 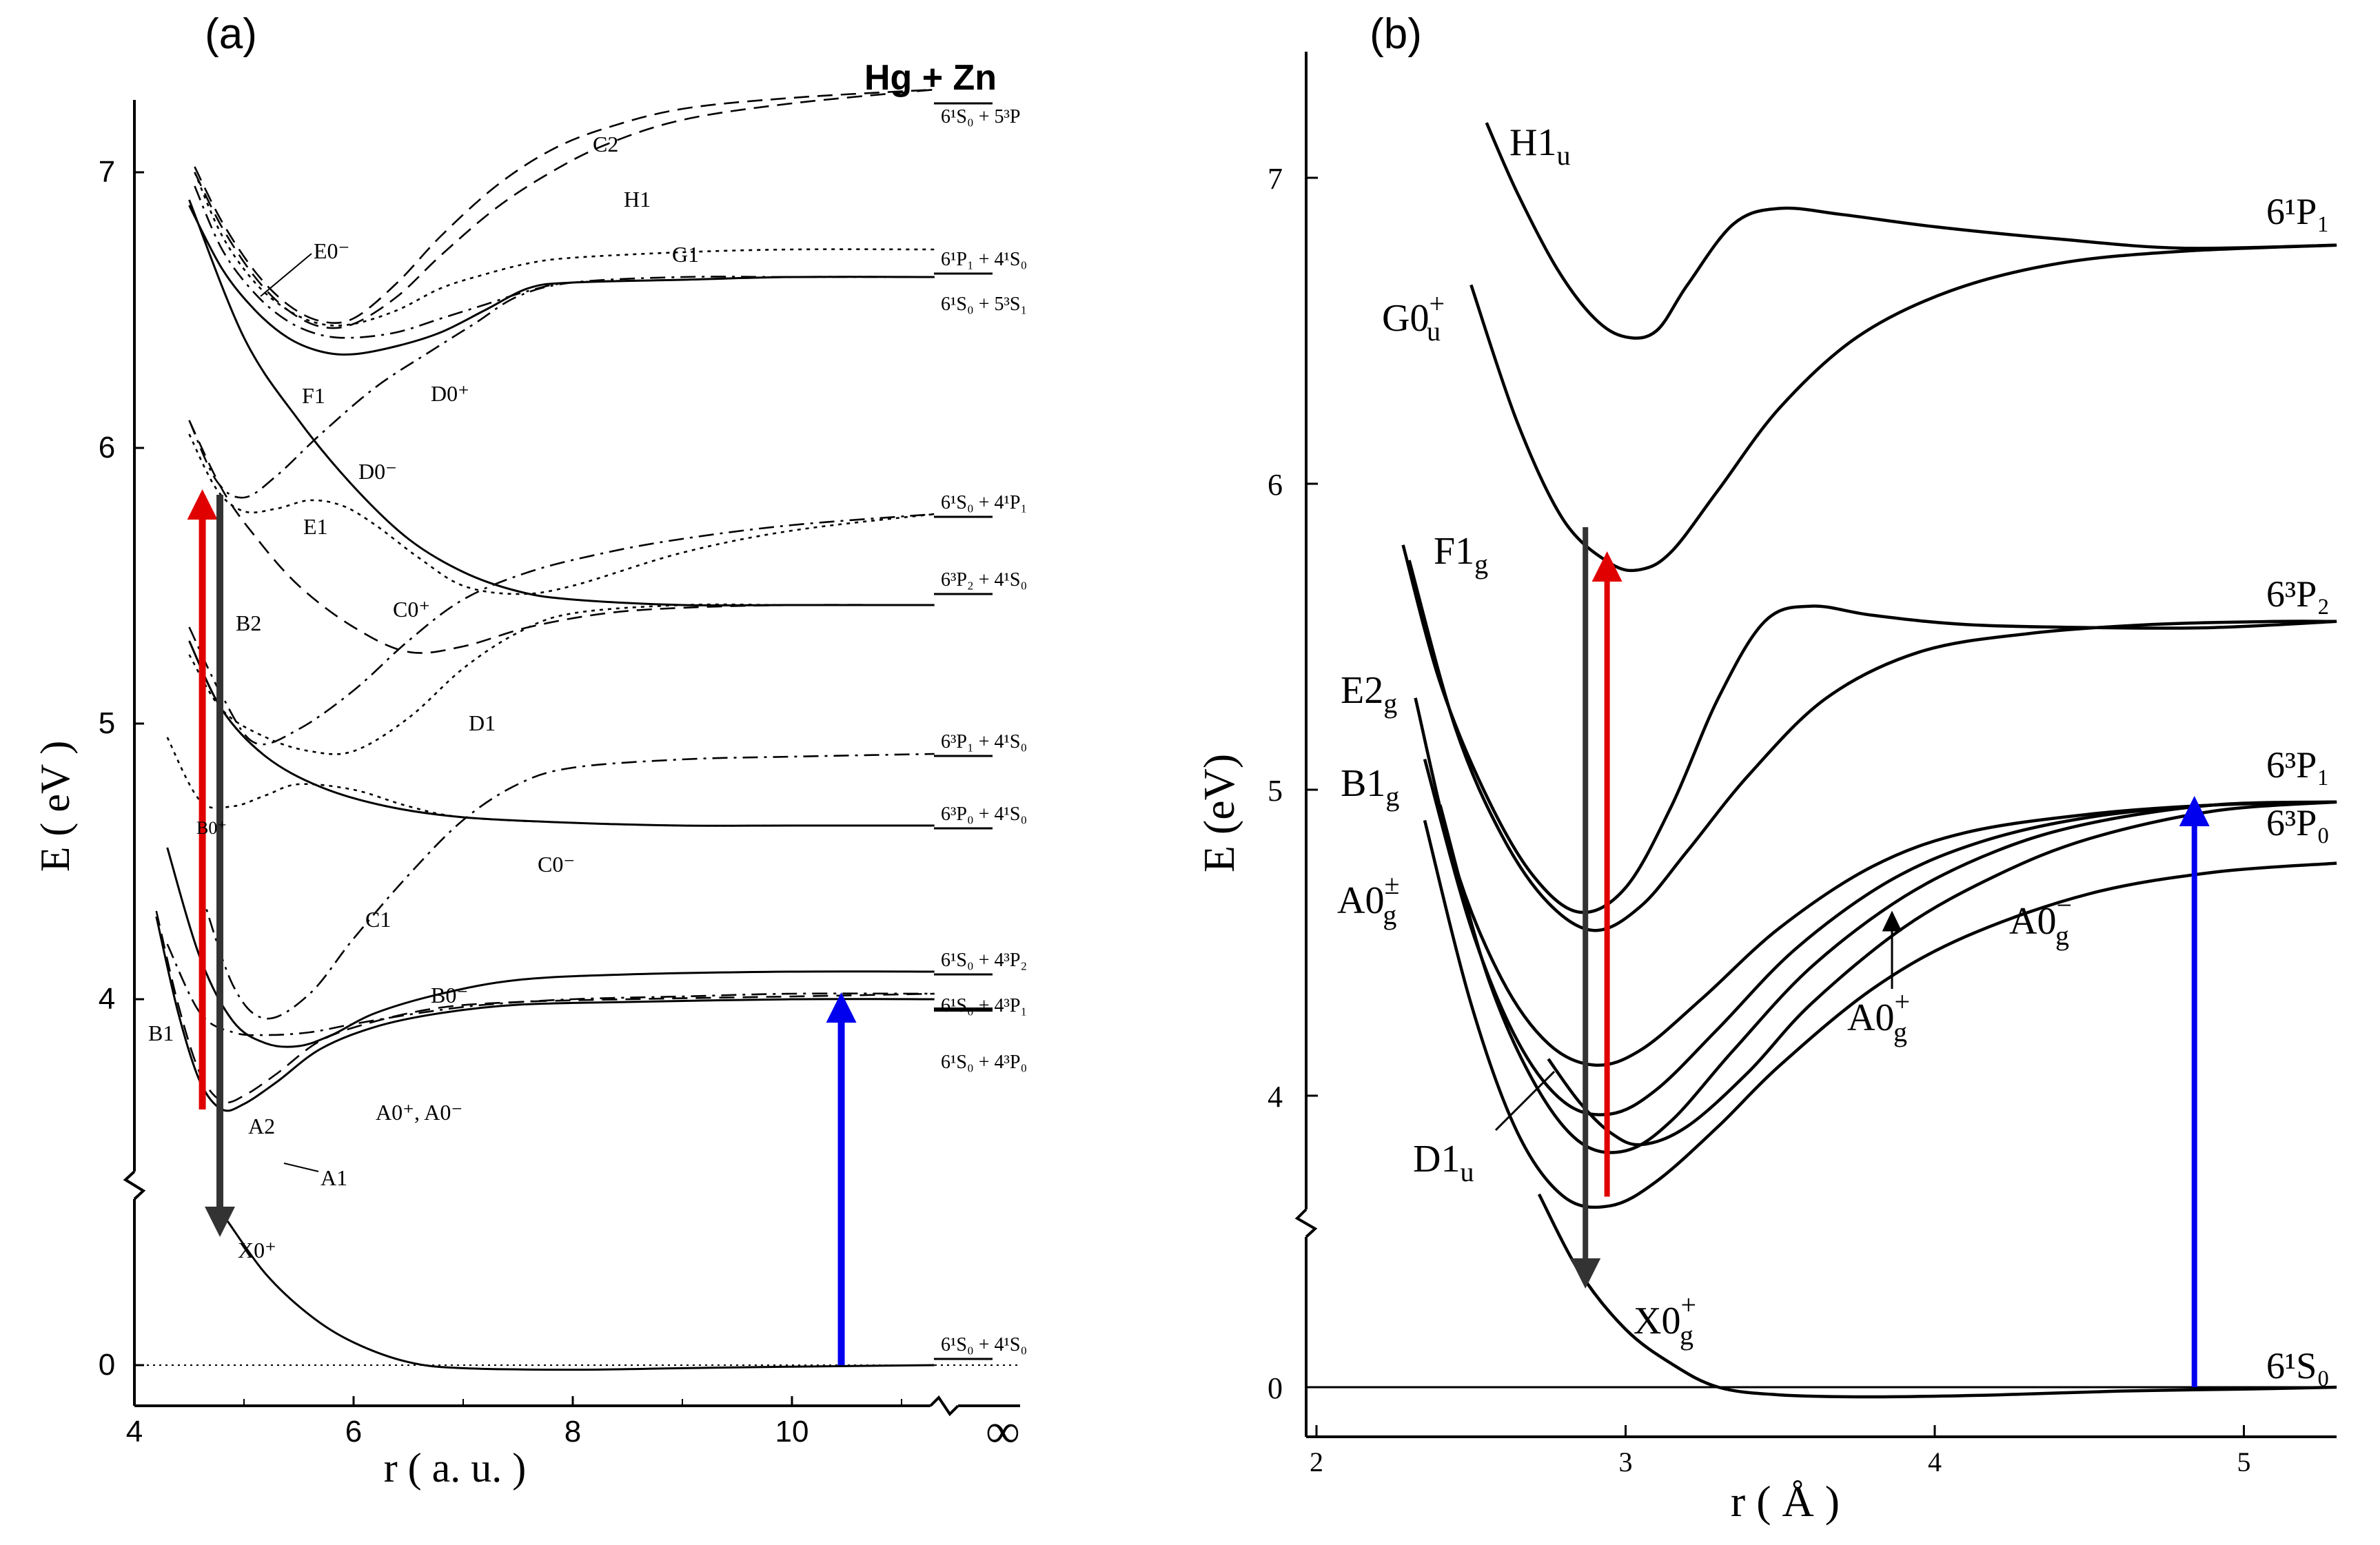 I want to click on panel-a-arrow-red-head, so click(x=202, y=504).